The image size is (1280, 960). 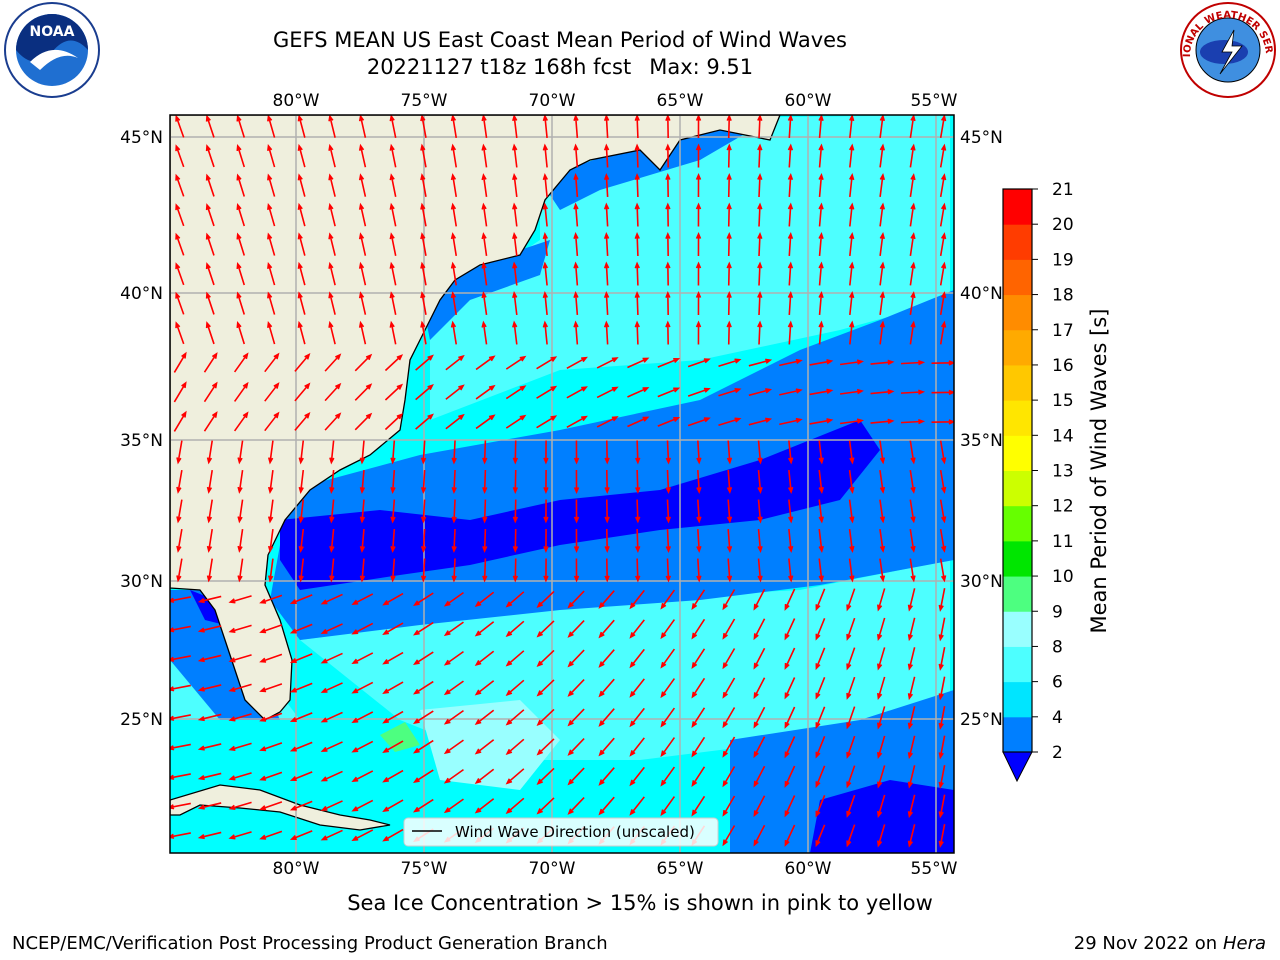 I want to click on period-9-10-zone, so click(x=400, y=737).